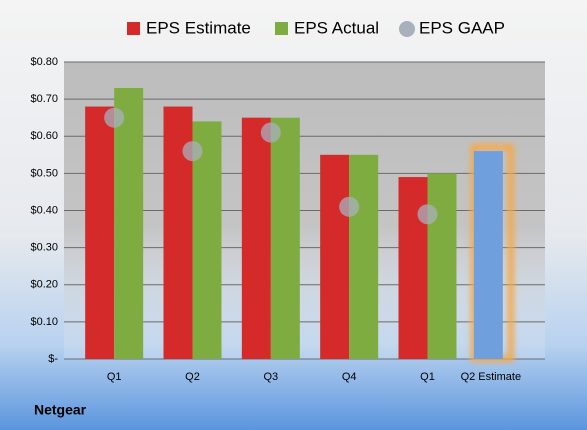 The height and width of the screenshot is (430, 587). Describe the element at coordinates (491, 377) in the screenshot. I see `x-tick-label: Q2 Estimate` at that location.